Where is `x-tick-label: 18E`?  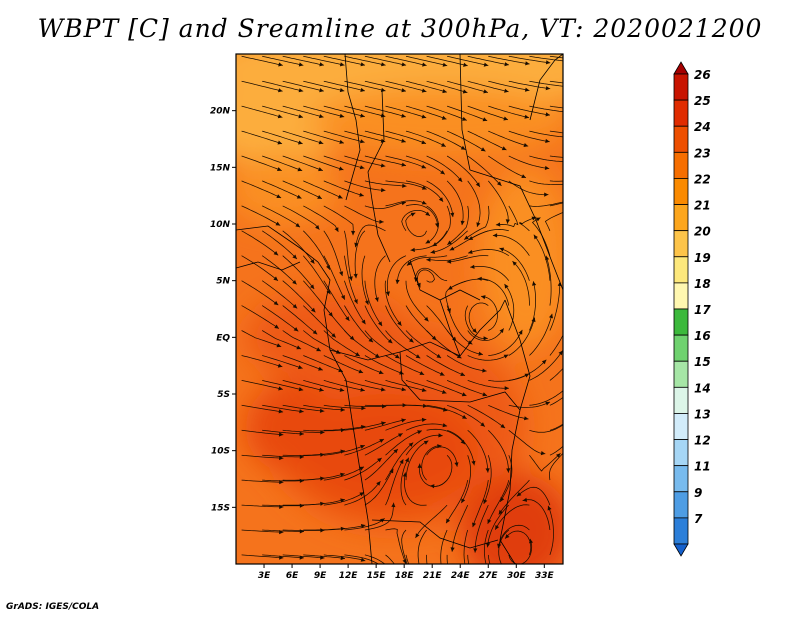
x-tick-label: 18E is located at coordinates (405, 576).